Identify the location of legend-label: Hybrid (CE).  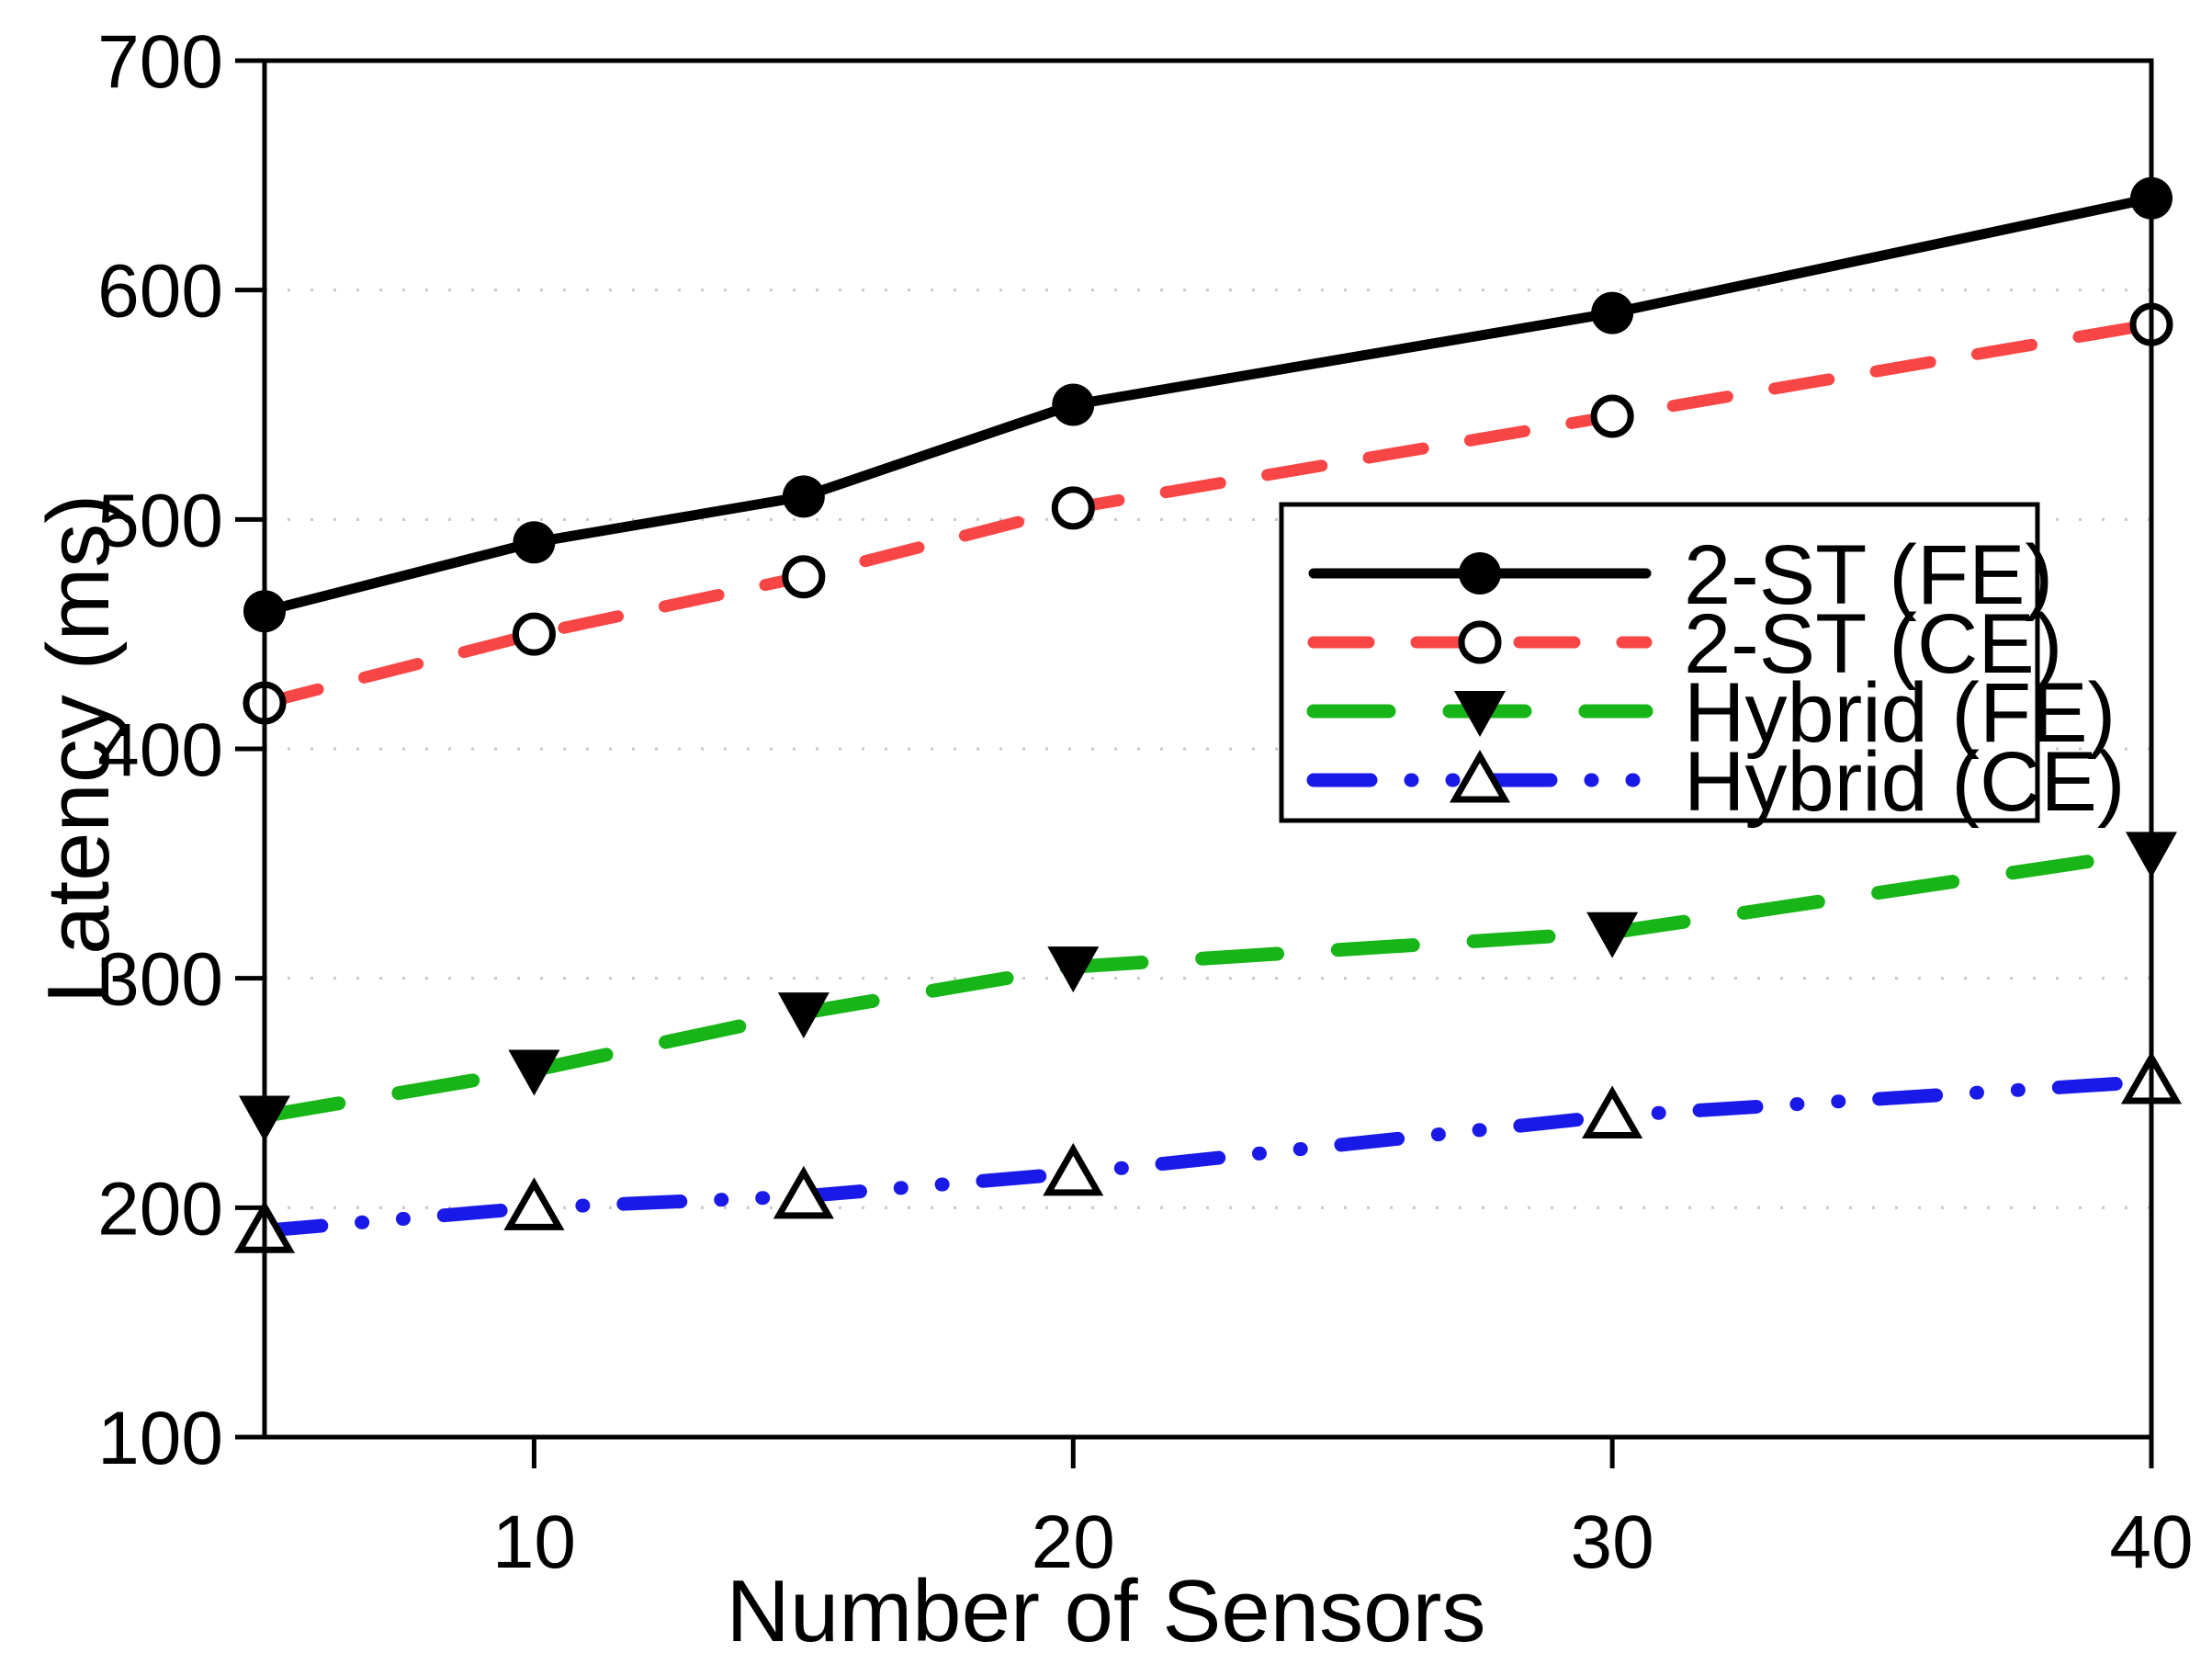
(1904, 782).